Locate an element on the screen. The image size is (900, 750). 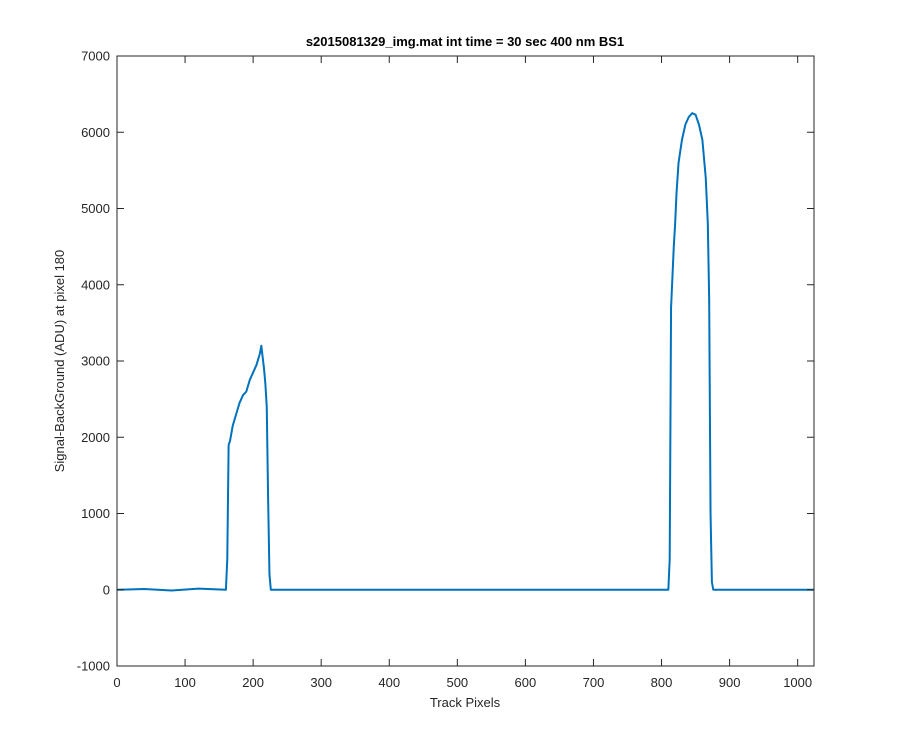
y-tick-label: 2000 is located at coordinates (95, 437).